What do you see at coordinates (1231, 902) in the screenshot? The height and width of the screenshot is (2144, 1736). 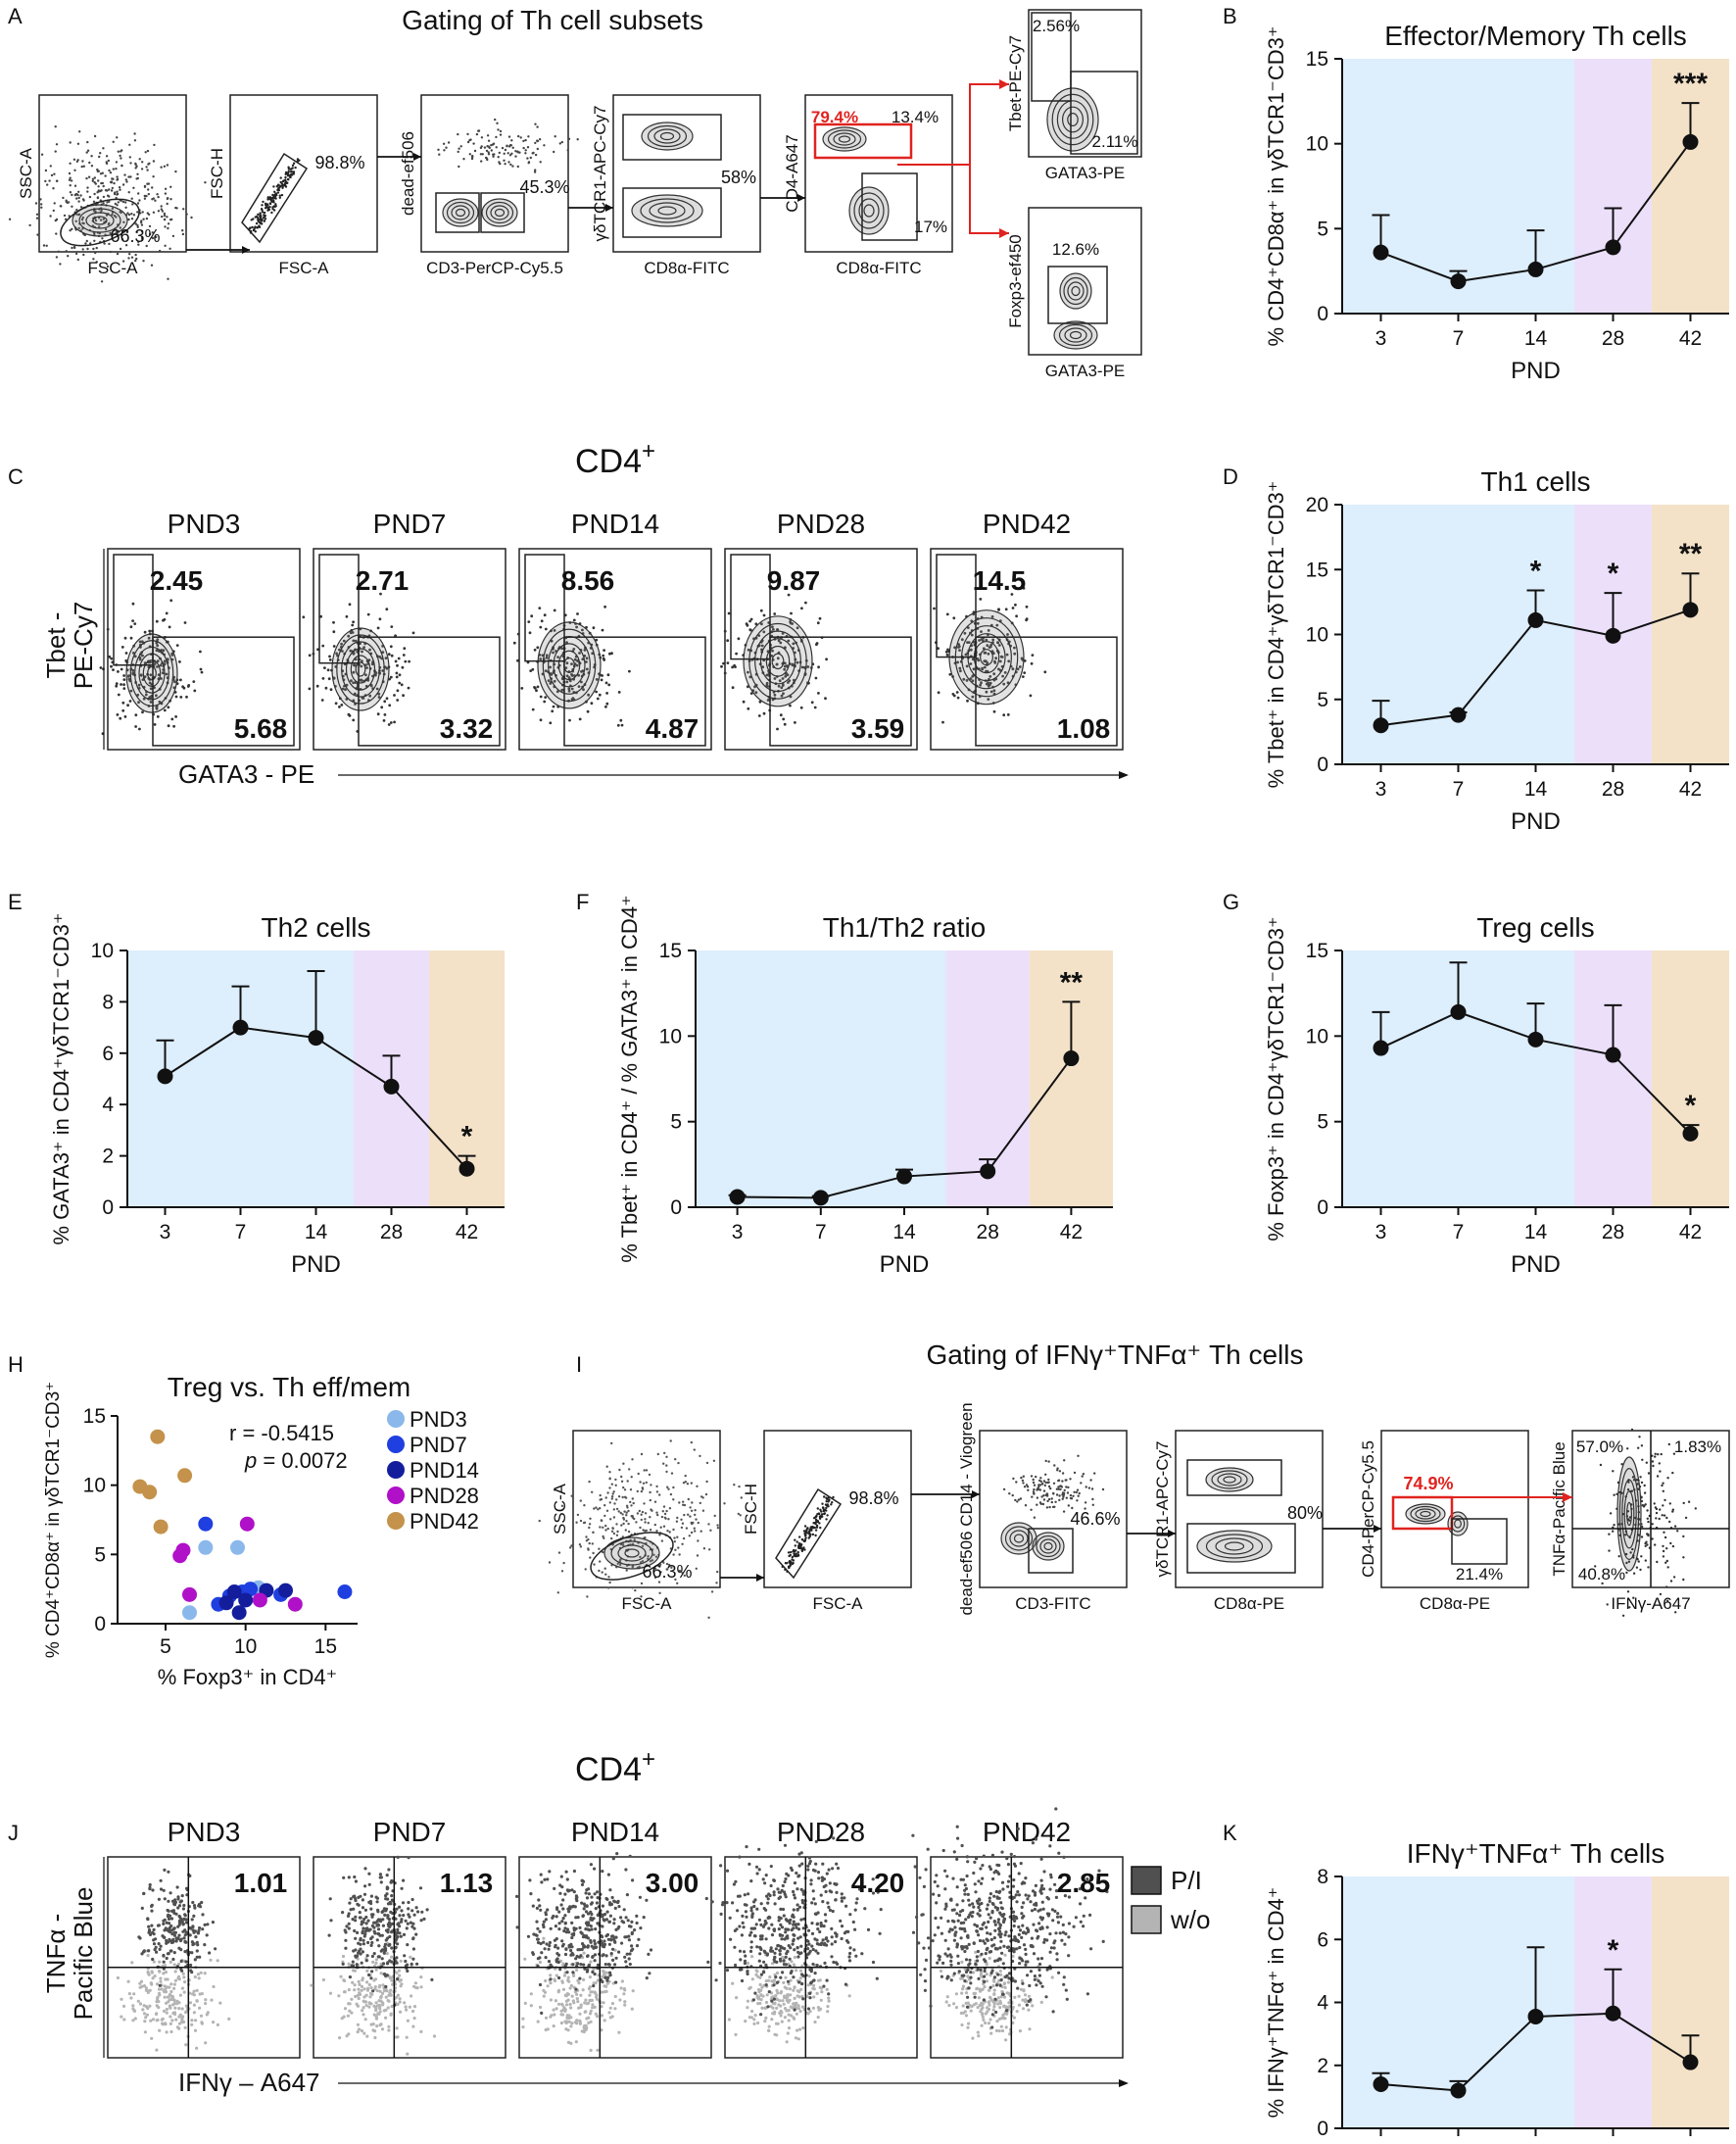 I see `panel-letter-G: G` at bounding box center [1231, 902].